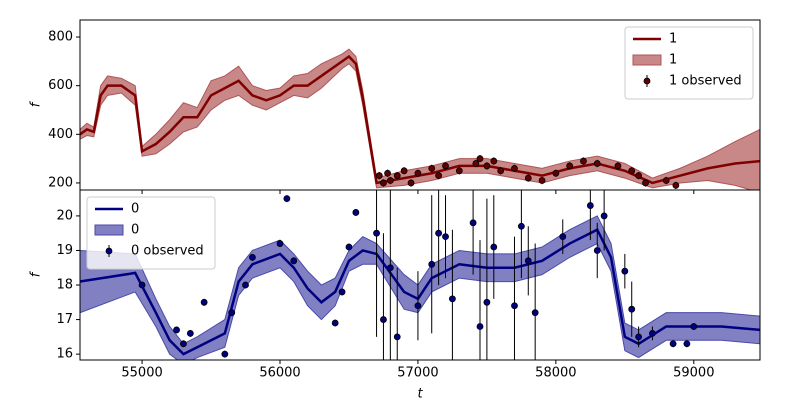  I want to click on y-tick-label: 16, so click(64, 354).